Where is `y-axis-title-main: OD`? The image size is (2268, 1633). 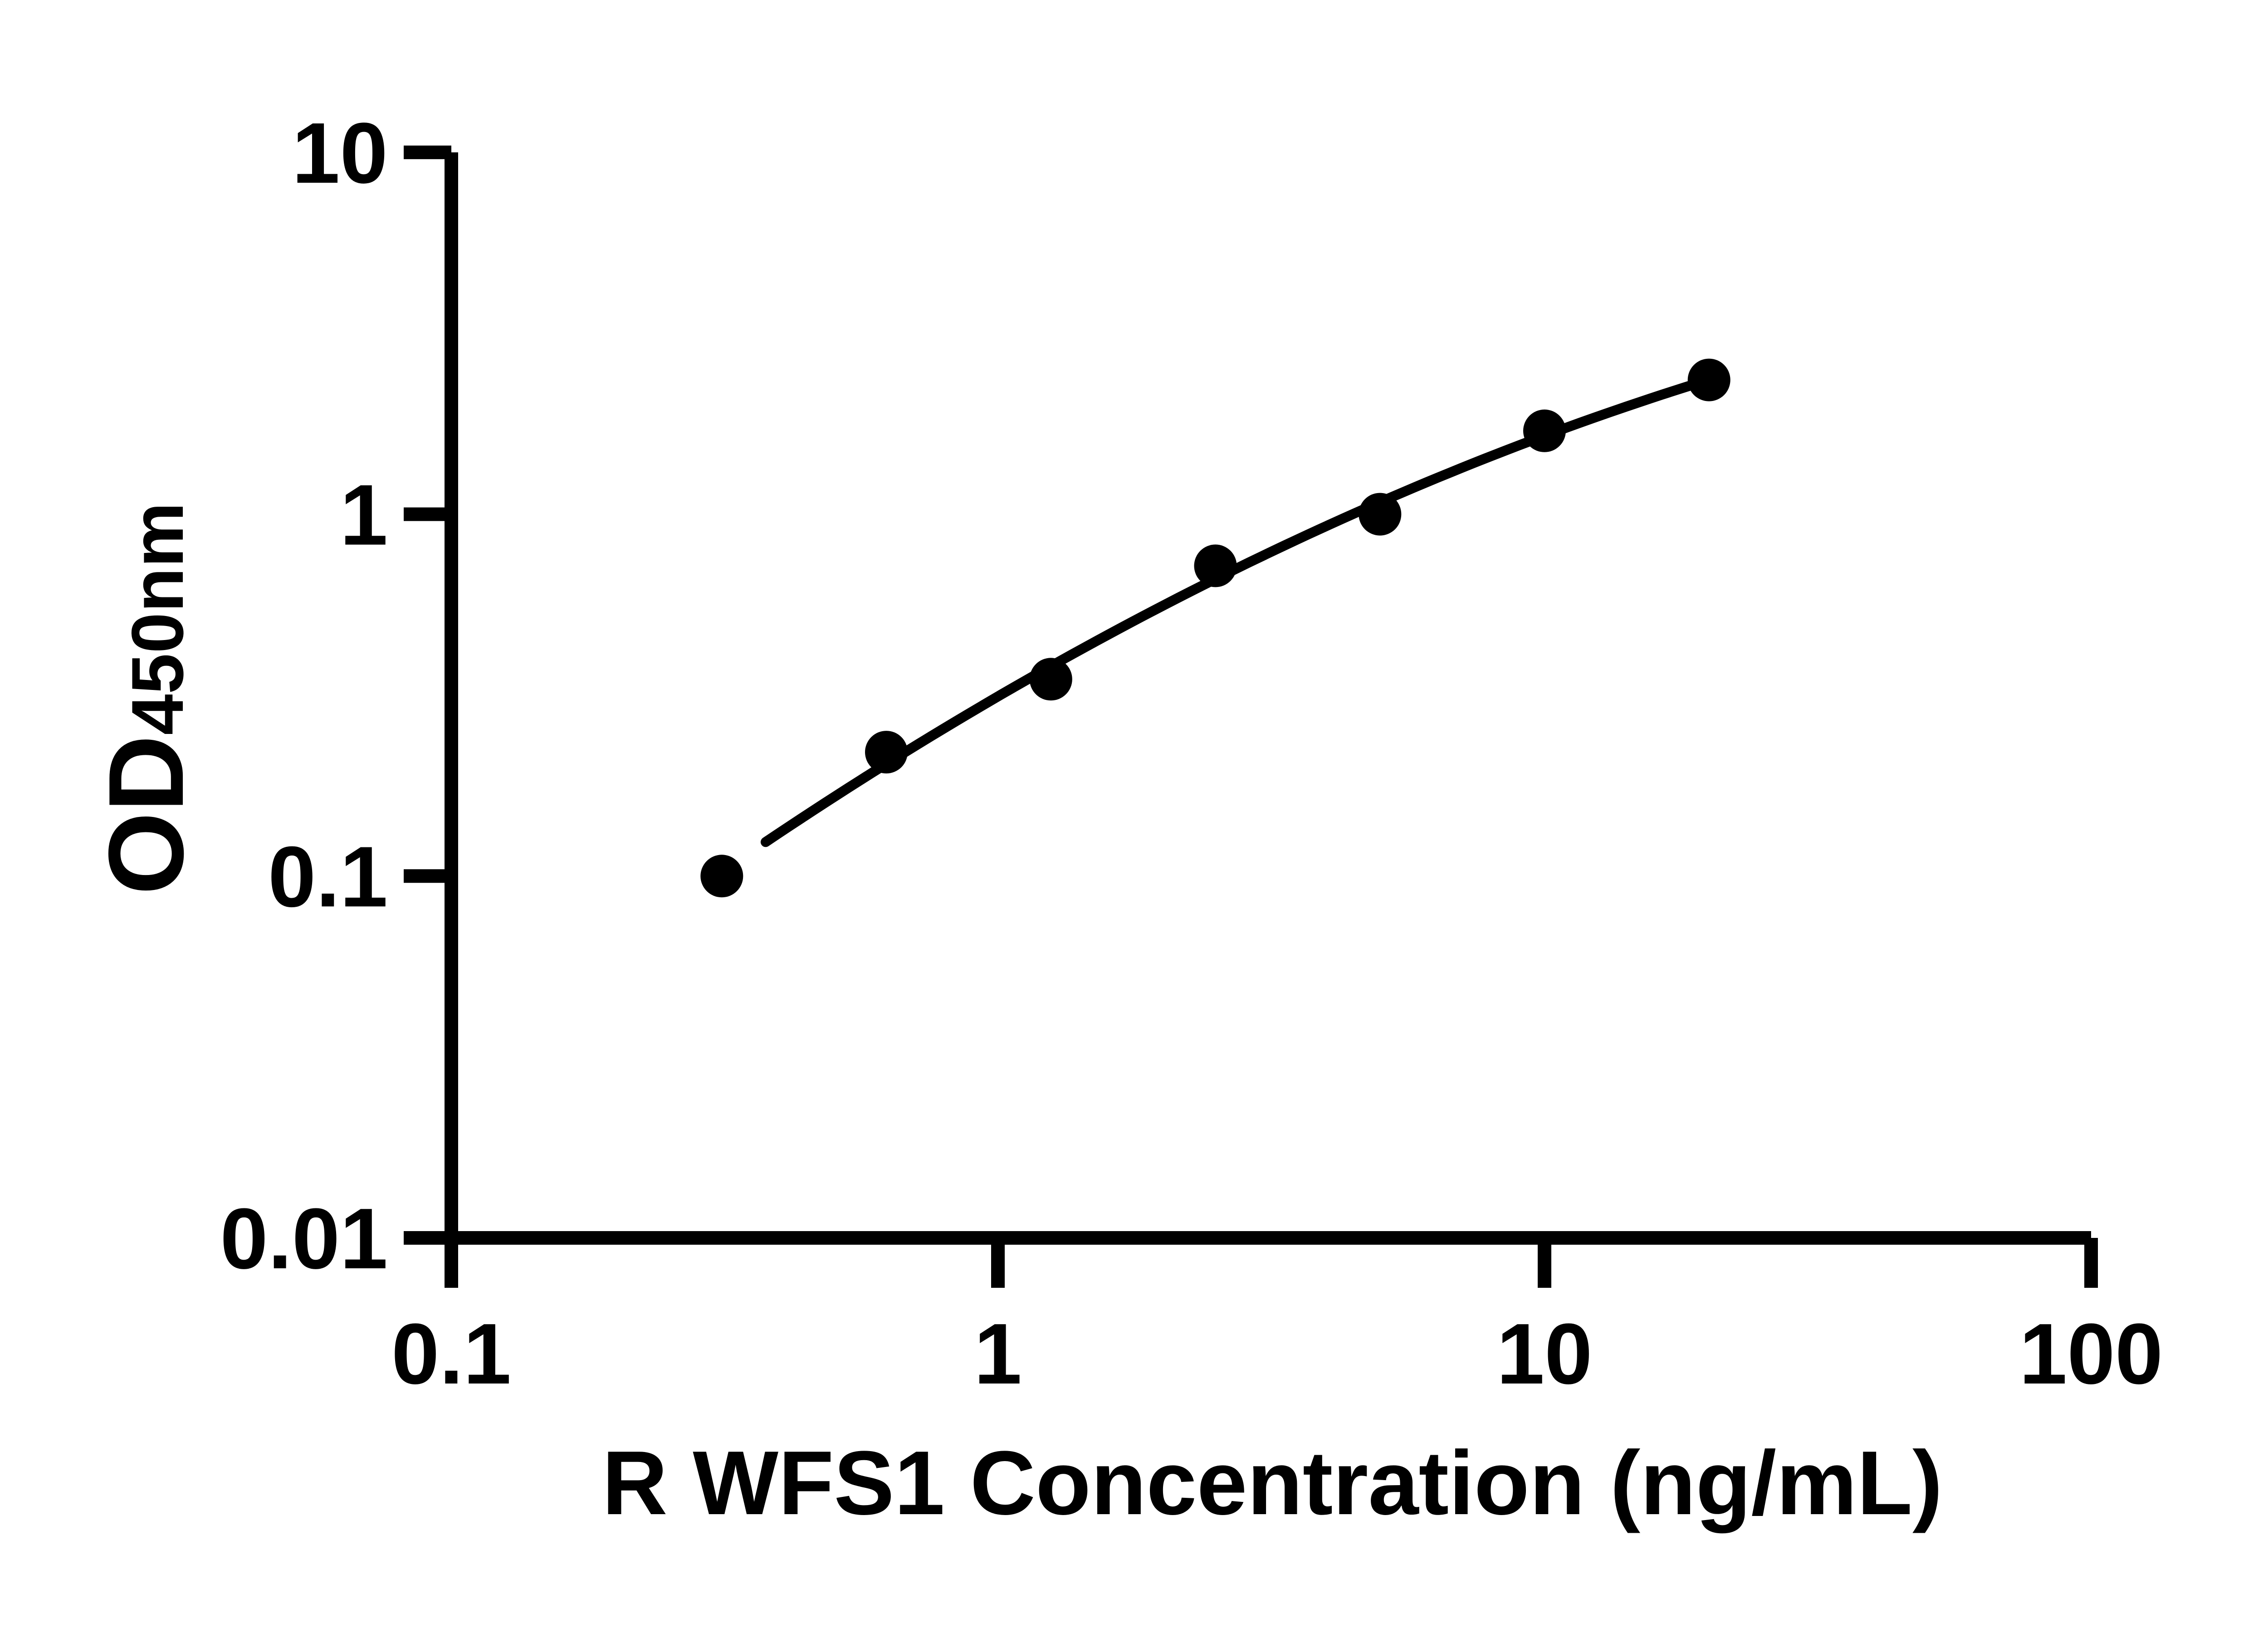
y-axis-title-main: OD is located at coordinates (146, 815).